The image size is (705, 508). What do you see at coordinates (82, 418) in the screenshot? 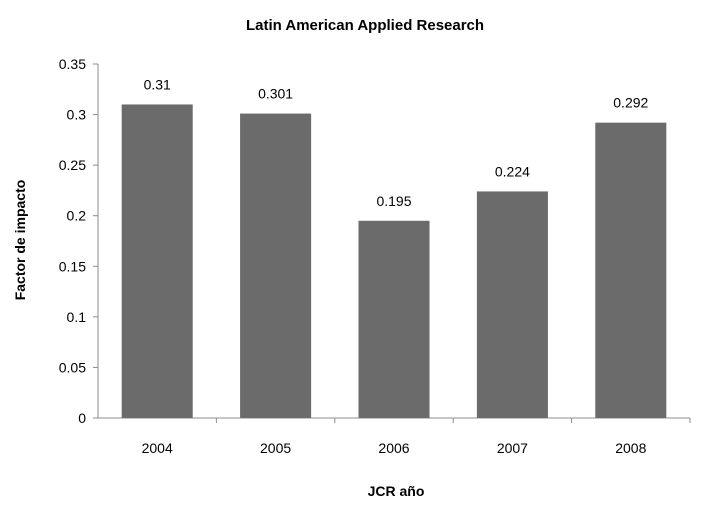
I see `y-tick-label: 0` at bounding box center [82, 418].